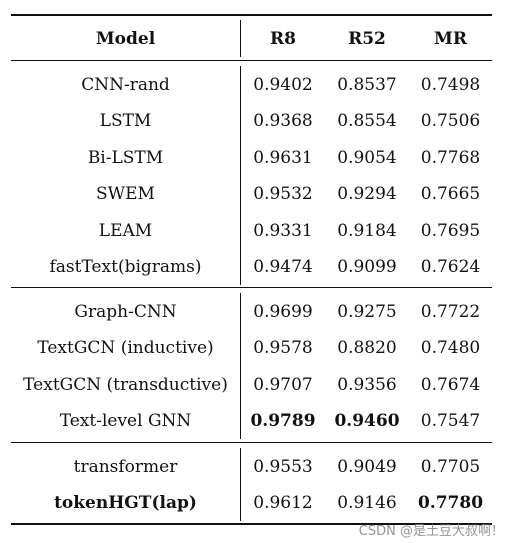 The height and width of the screenshot is (543, 512). I want to click on row-mr-value: 0.7705, so click(450, 467).